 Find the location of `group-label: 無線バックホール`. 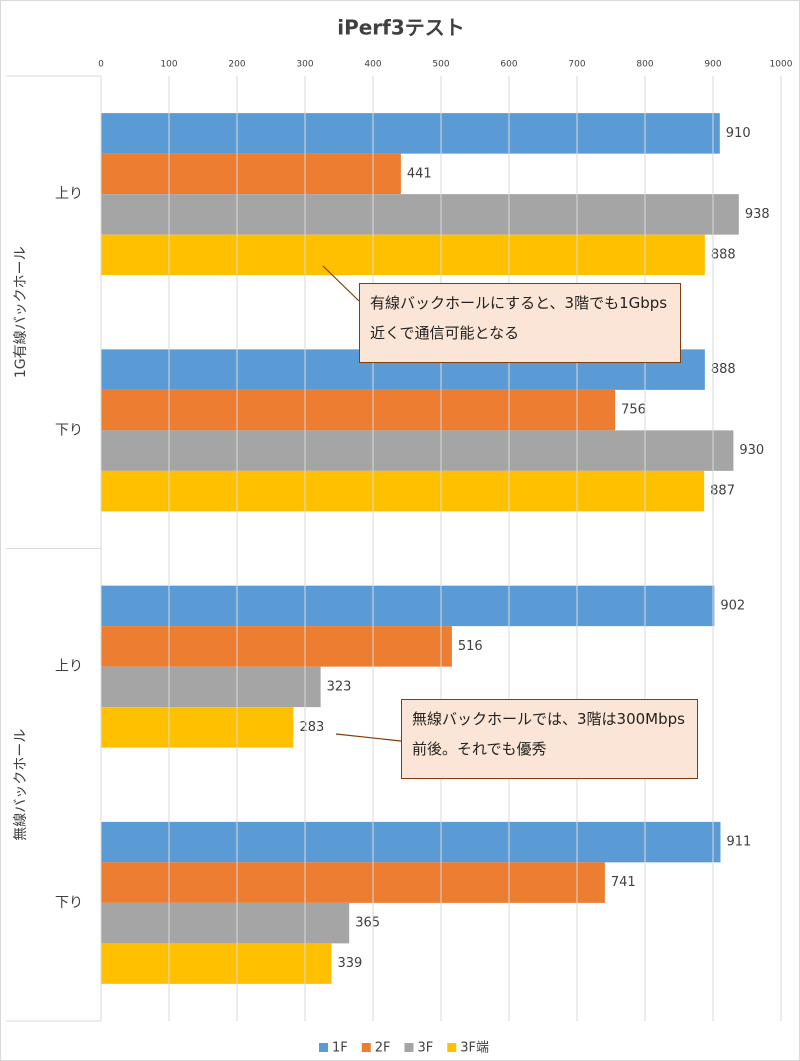

group-label: 無線バックホール is located at coordinates (21, 785).